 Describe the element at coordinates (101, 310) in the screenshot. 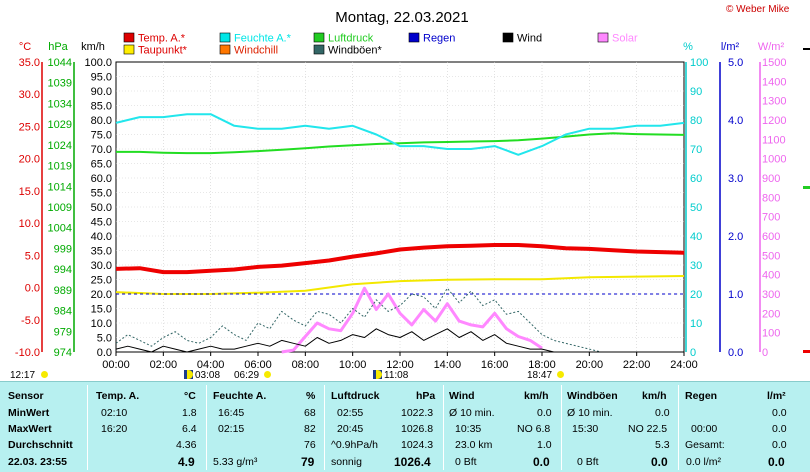

I see `tick-label: 15.0` at that location.